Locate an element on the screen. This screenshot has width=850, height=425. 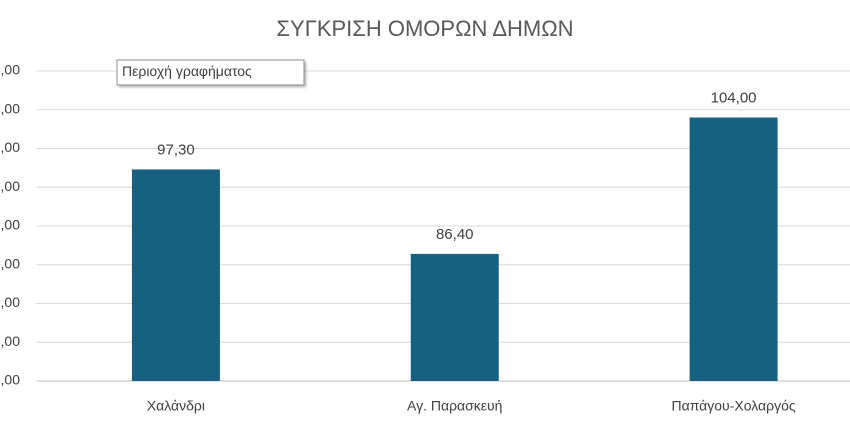
tooltip-box is located at coordinates (210, 72).